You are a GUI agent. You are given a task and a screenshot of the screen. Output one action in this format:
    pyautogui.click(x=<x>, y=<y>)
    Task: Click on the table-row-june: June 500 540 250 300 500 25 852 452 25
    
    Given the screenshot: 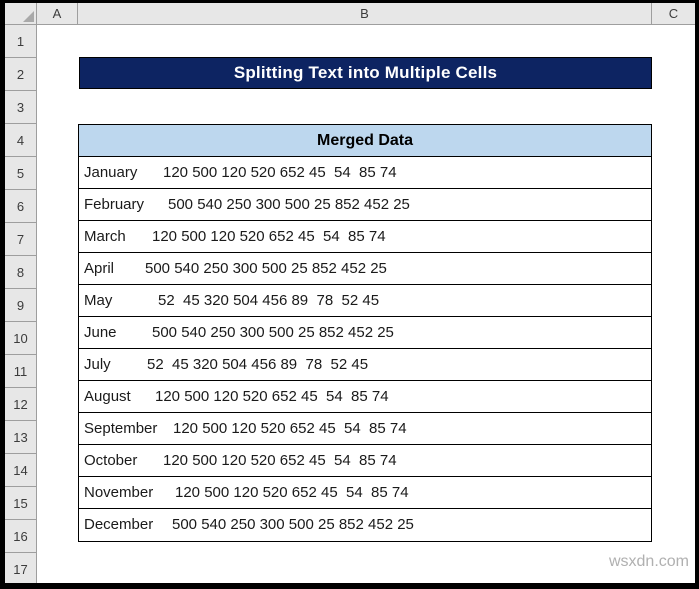 What is the action you would take?
    pyautogui.click(x=365, y=333)
    